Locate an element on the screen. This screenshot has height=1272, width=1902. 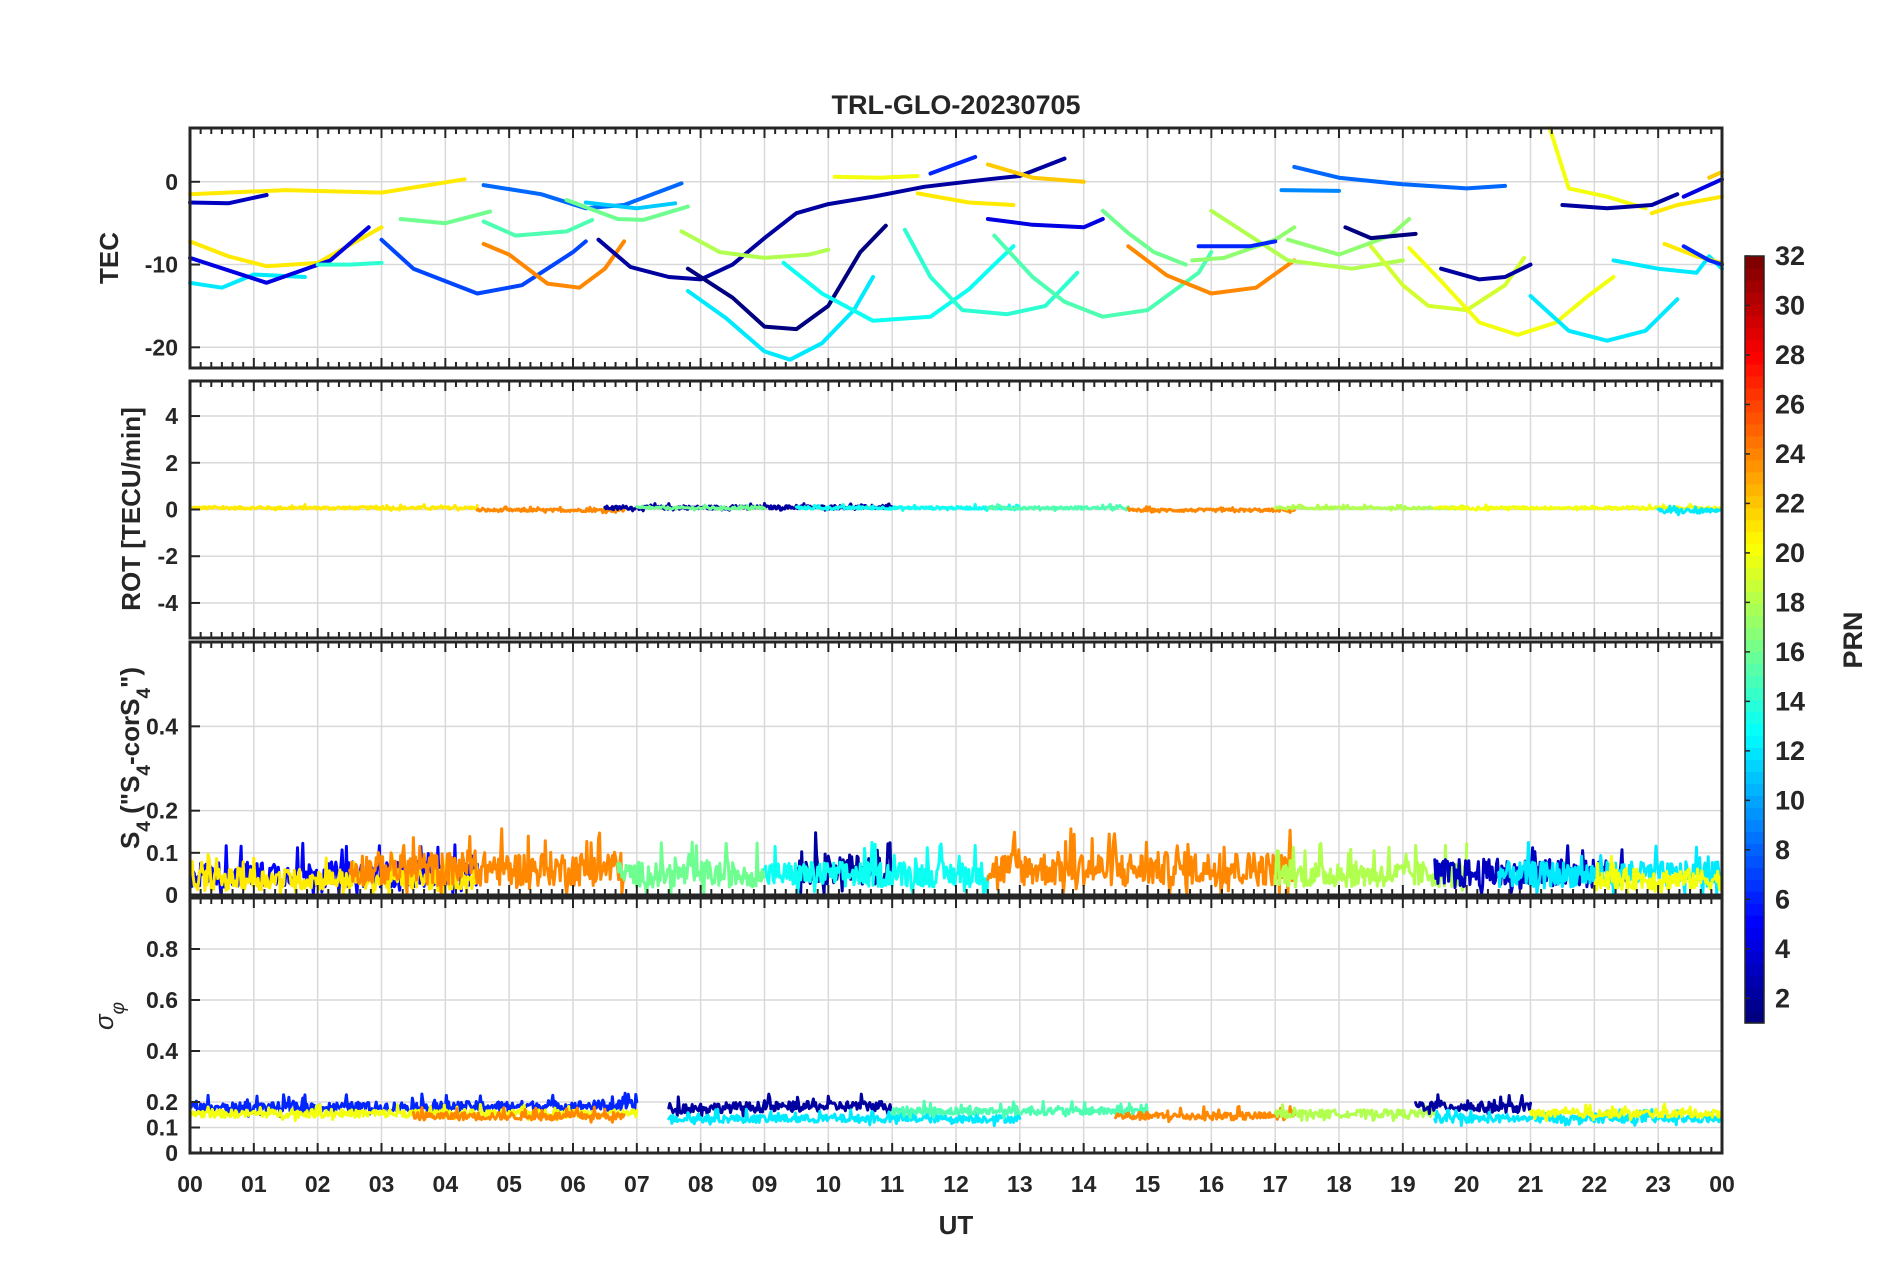
x-tick-label: 00 is located at coordinates (190, 1184).